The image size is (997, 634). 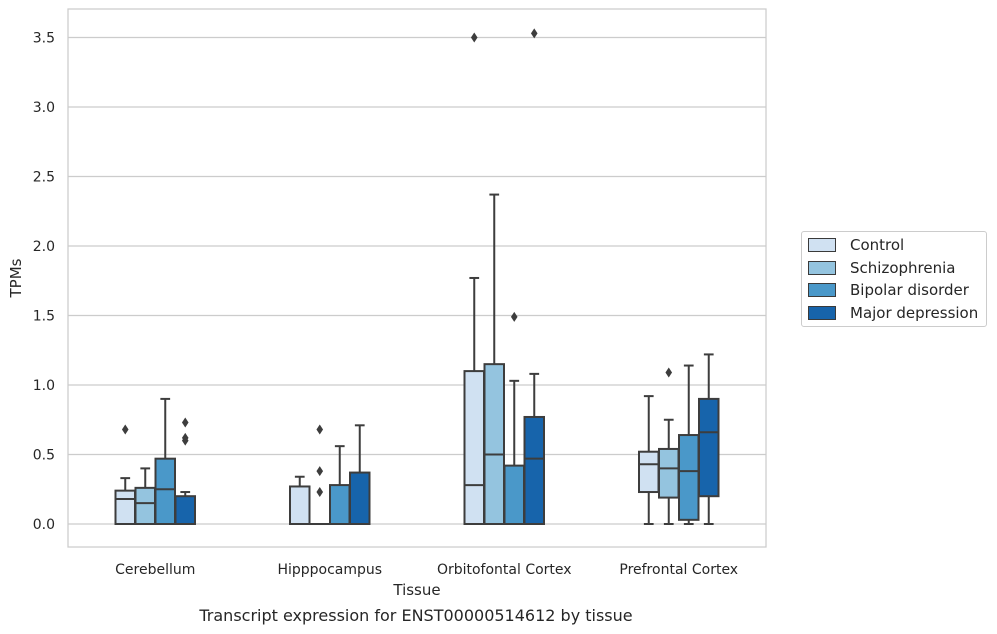 What do you see at coordinates (44, 39) in the screenshot?
I see `y-tick-label: 3.5` at bounding box center [44, 39].